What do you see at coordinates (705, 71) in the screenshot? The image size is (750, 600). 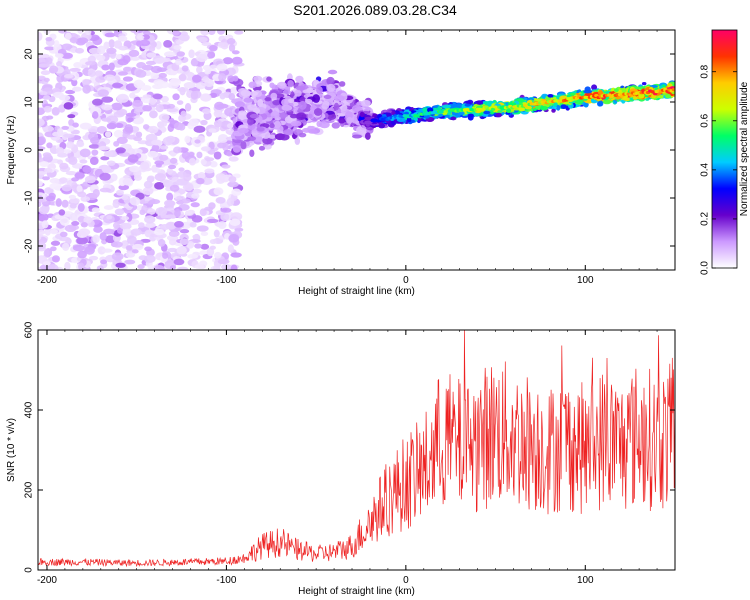 I see `colorbar-tick-label: 0.8` at bounding box center [705, 71].